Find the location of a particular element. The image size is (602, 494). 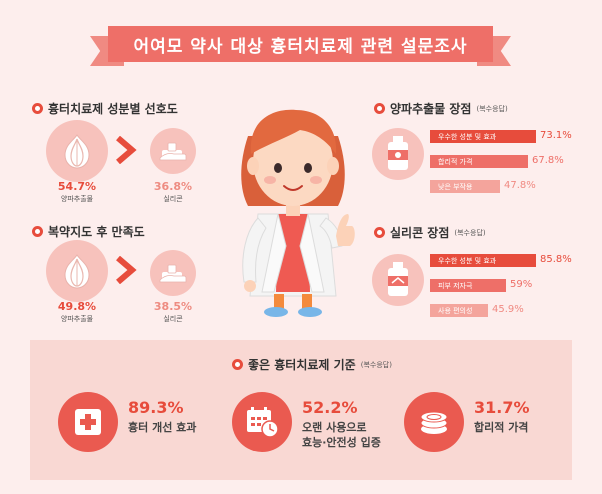

preference-title: 흉터치료제 성분별 선호도 is located at coordinates (113, 109).